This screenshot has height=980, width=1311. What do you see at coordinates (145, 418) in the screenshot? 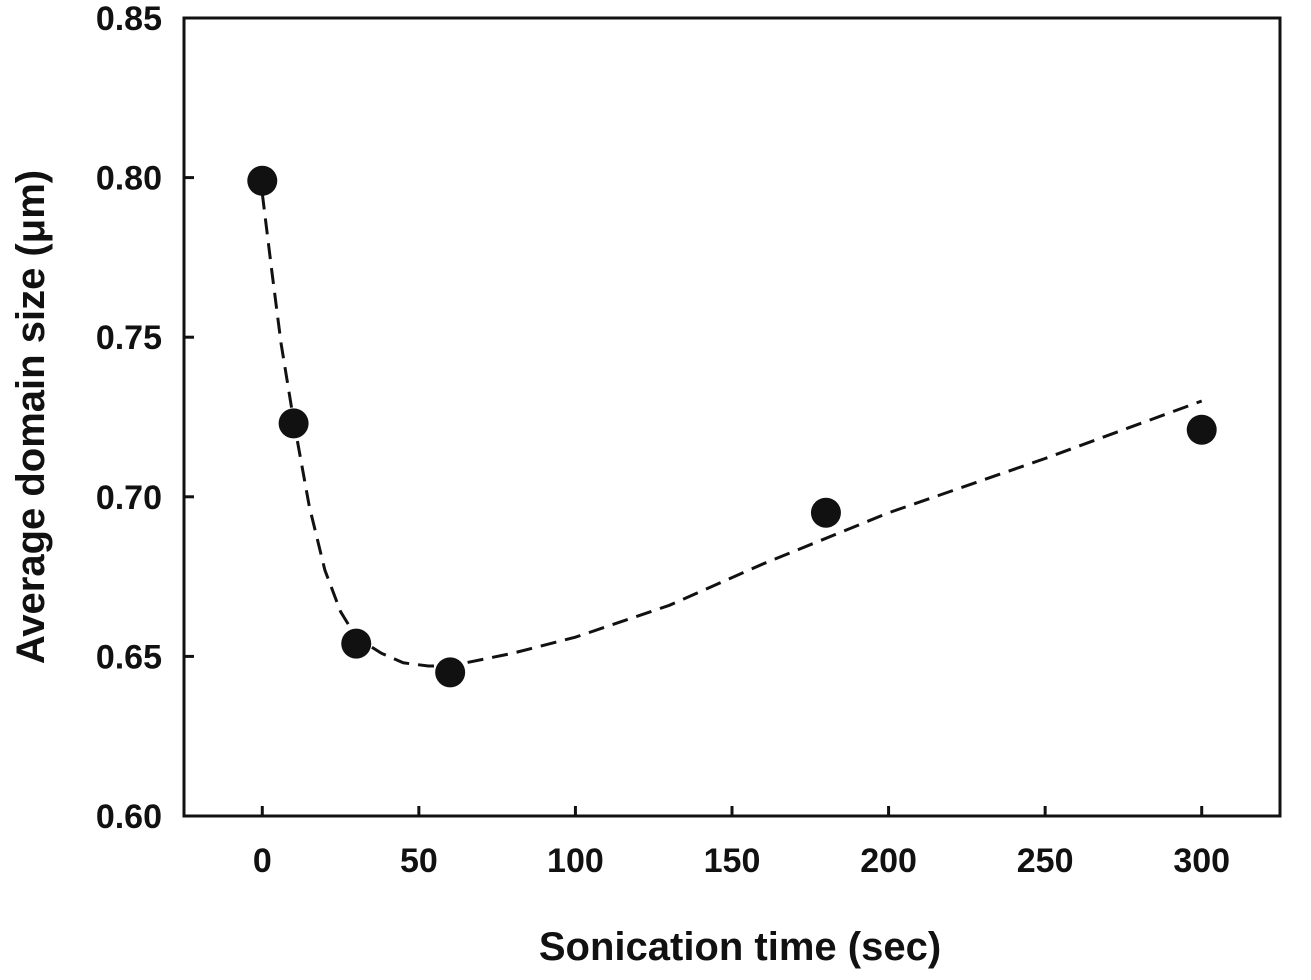
I see `y-axis-ticks: 0.60 0.65 0.70 0.75 0.80 0.85` at bounding box center [145, 418].